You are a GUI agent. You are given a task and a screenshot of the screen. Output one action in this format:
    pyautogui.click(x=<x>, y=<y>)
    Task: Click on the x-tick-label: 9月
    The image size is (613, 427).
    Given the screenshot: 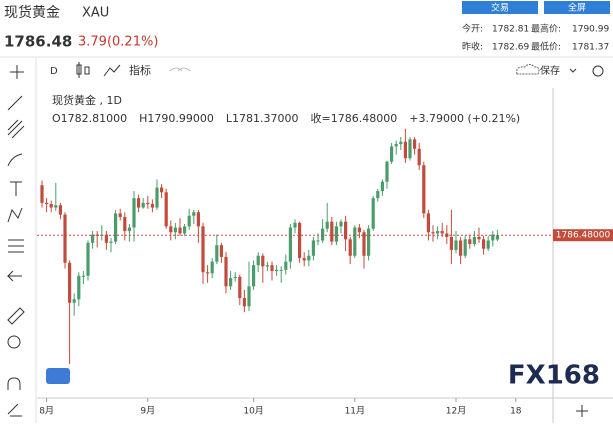 What is the action you would take?
    pyautogui.click(x=147, y=411)
    